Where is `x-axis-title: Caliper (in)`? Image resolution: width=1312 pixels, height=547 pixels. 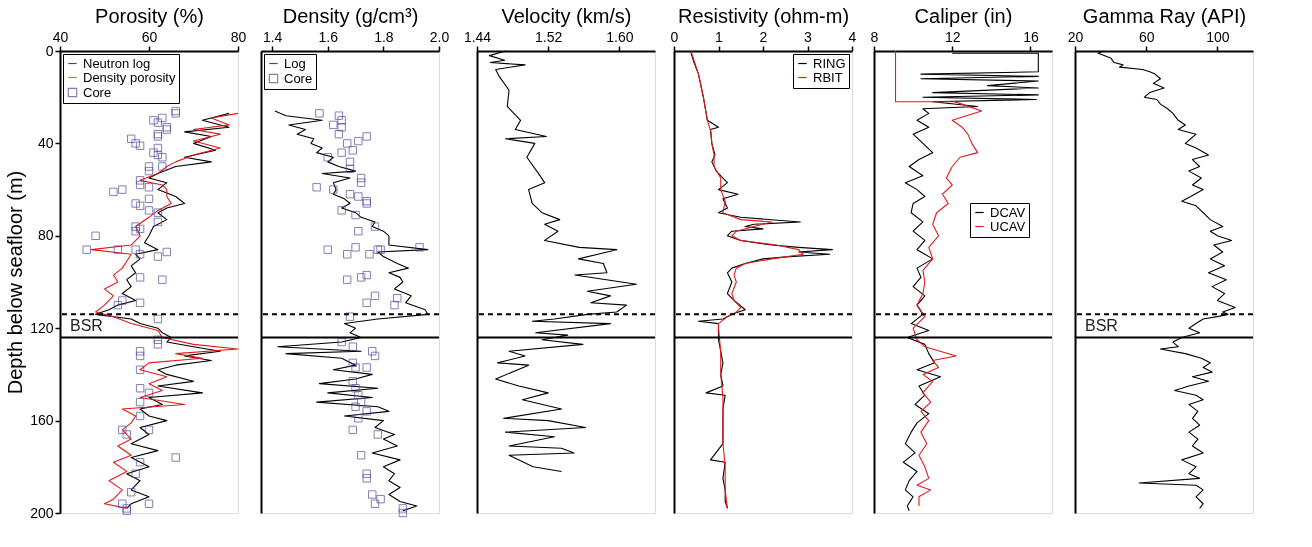 x-axis-title: Caliper (in) is located at coordinates (963, 15).